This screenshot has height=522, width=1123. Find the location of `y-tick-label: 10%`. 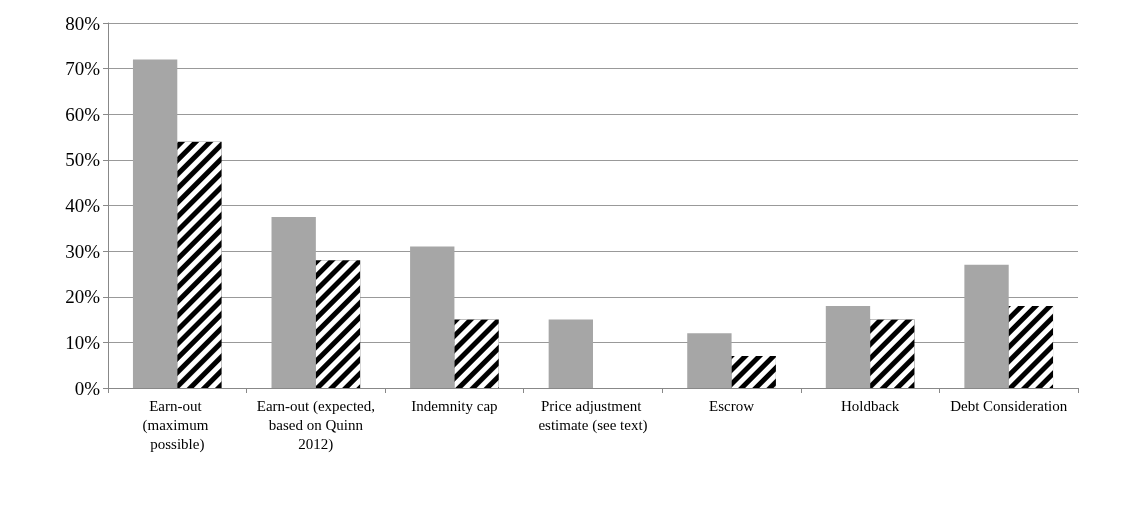

y-tick-label: 10% is located at coordinates (83, 342).